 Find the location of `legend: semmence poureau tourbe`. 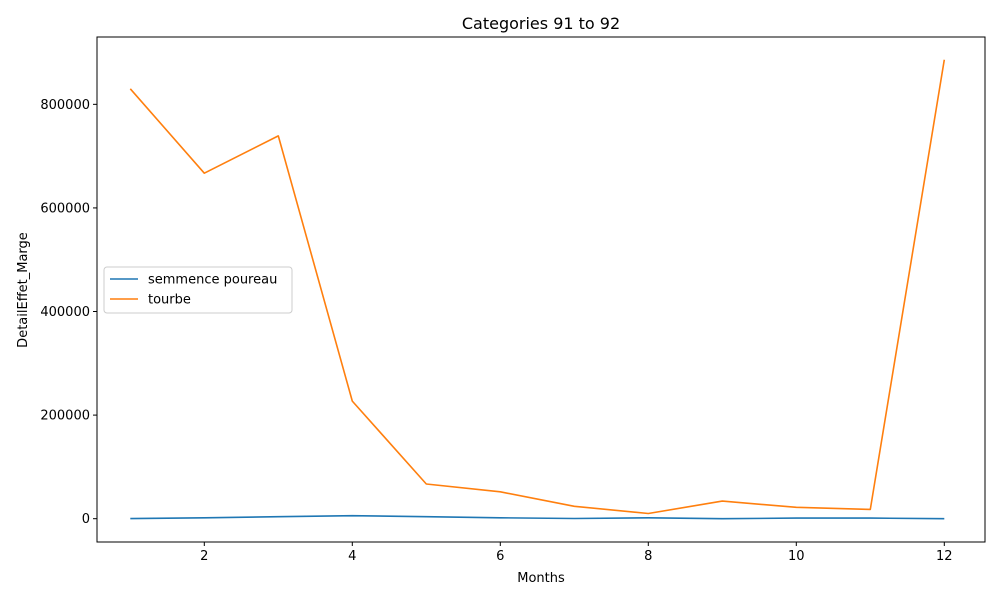

legend: semmence poureau tourbe is located at coordinates (198, 290).